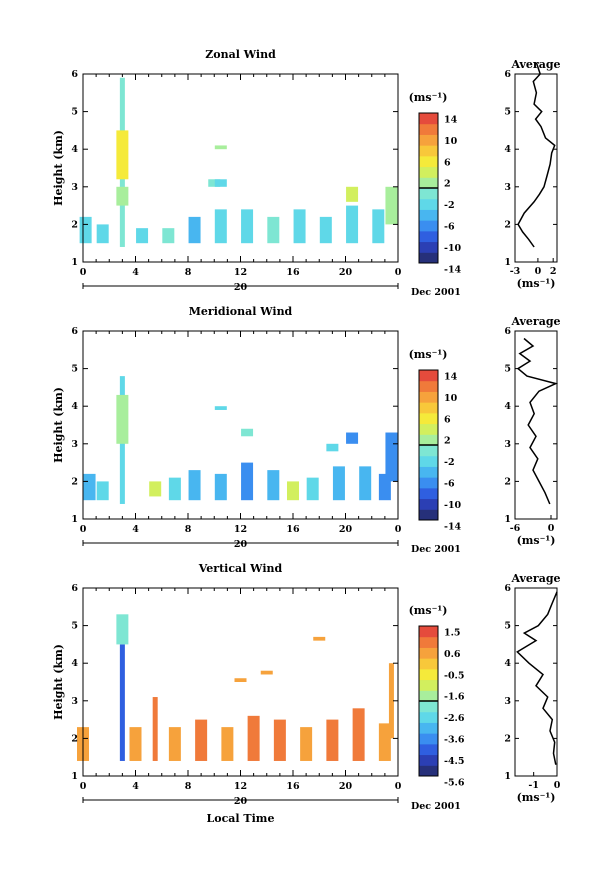  Describe the element at coordinates (553, 271) in the screenshot. I see `avg-x-tick-label: 2` at that location.